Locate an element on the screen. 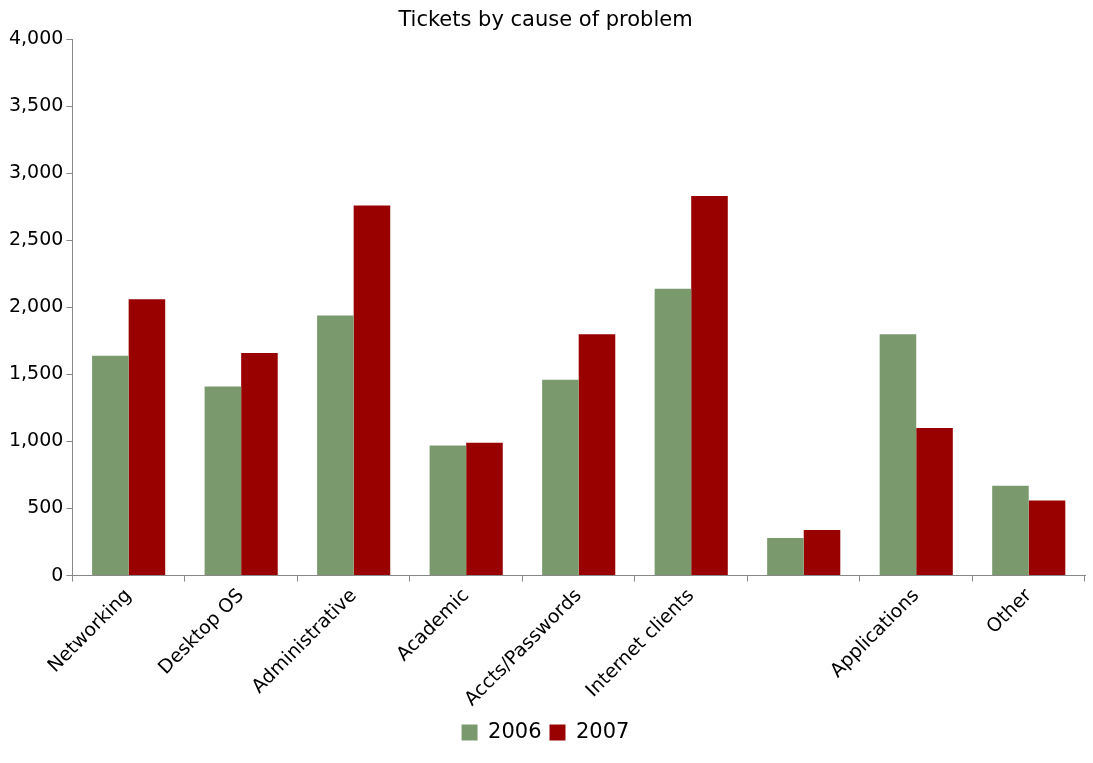  y-tick-label: 500 is located at coordinates (45, 506).